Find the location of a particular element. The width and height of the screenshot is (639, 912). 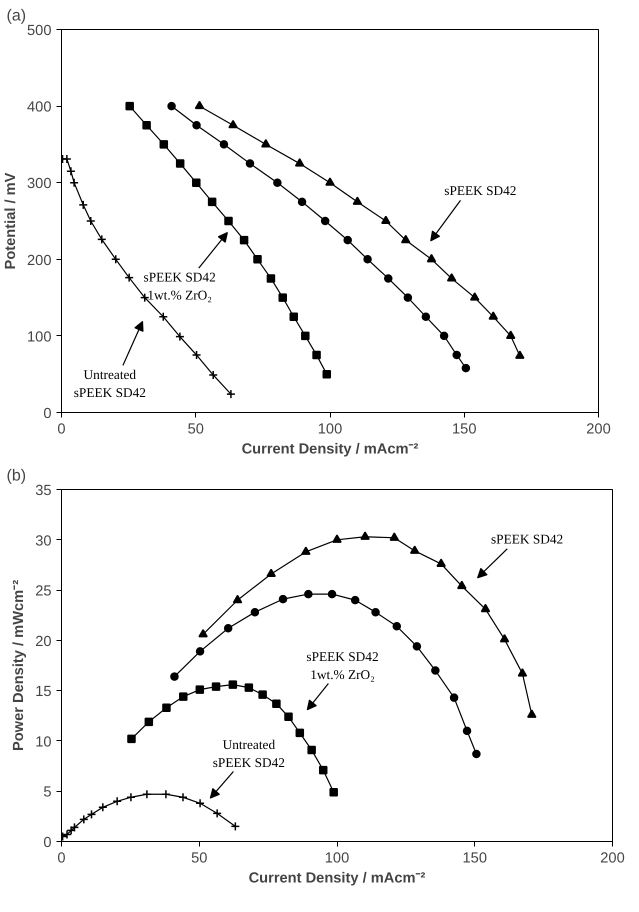

y-tick-label: 30 is located at coordinates (43, 541).